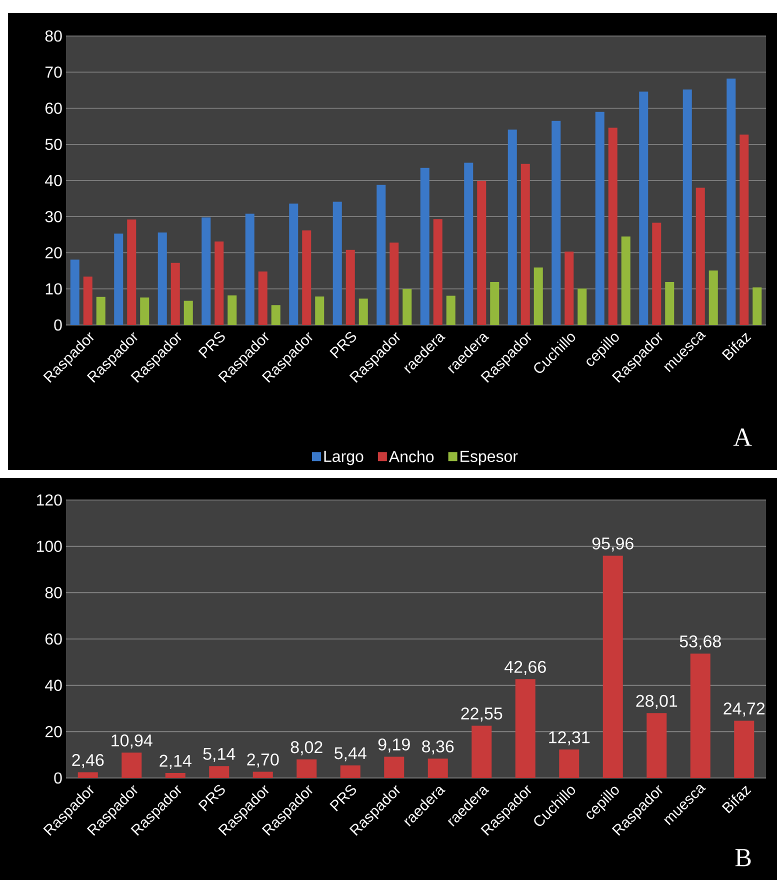 The image size is (777, 880). I want to click on y-tick-label: 10, so click(54, 289).